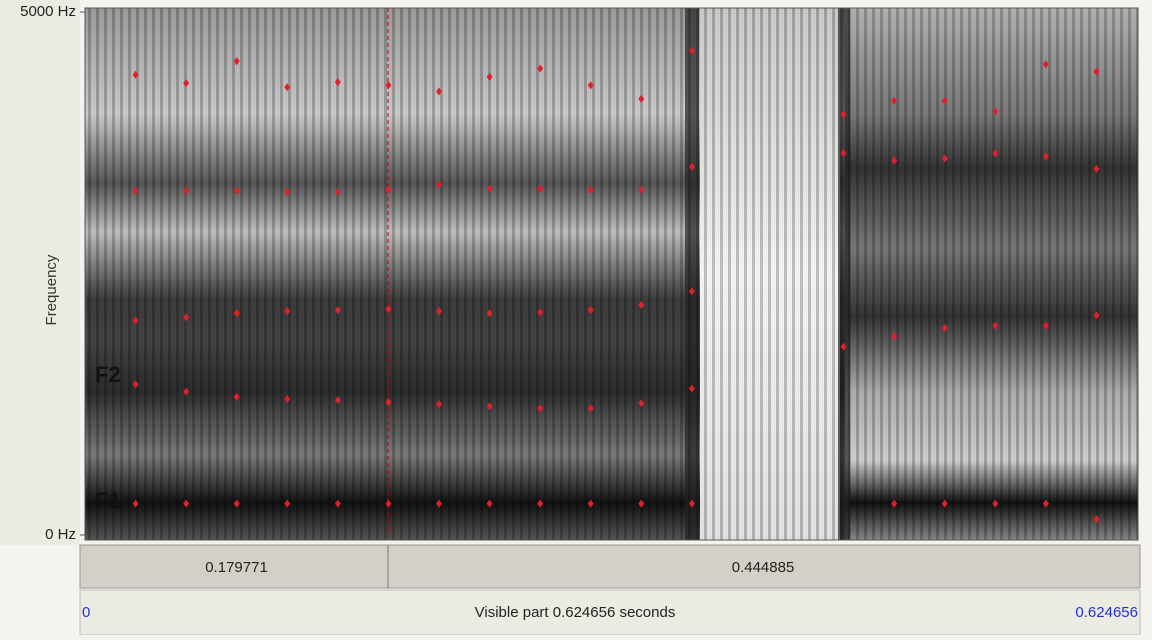 The width and height of the screenshot is (1152, 640). I want to click on left-panel, so click(40, 272).